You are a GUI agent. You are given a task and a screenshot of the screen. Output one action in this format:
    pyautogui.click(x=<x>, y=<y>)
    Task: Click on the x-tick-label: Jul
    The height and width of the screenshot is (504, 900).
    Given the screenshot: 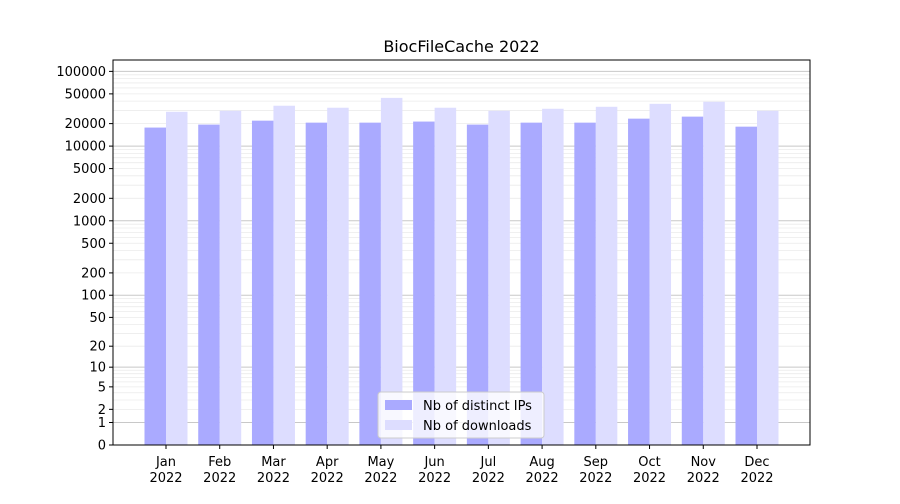 What is the action you would take?
    pyautogui.click(x=488, y=462)
    